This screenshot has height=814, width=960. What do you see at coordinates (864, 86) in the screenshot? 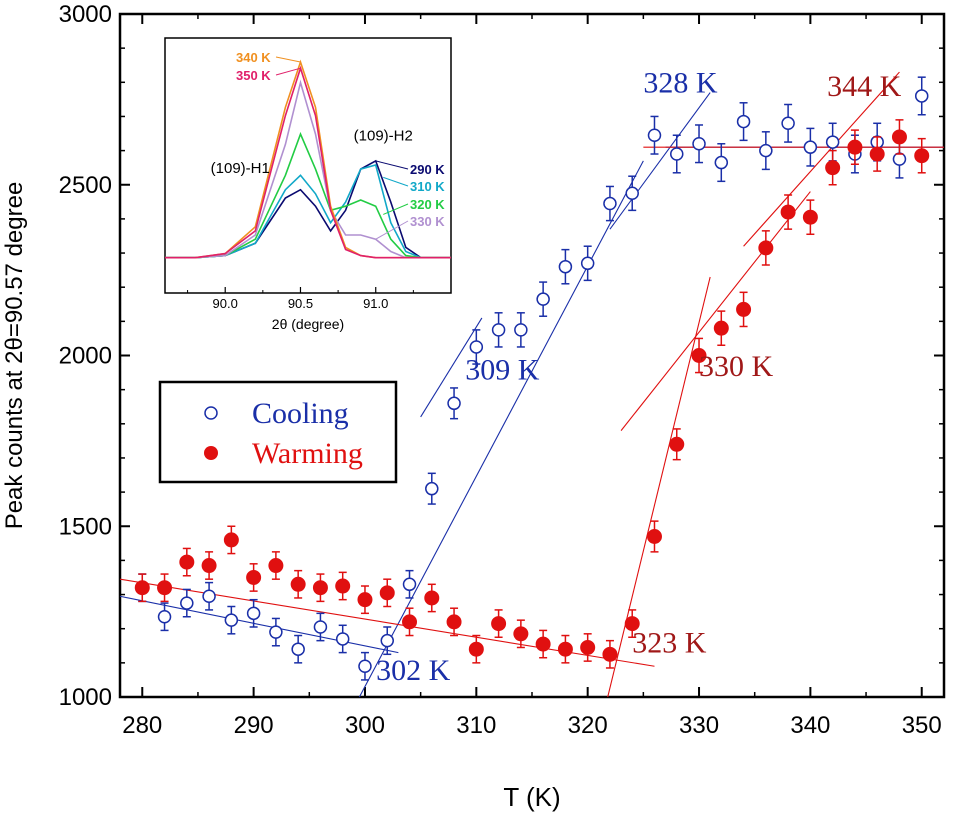
I see `transition-temp-label: 344 K` at bounding box center [864, 86].